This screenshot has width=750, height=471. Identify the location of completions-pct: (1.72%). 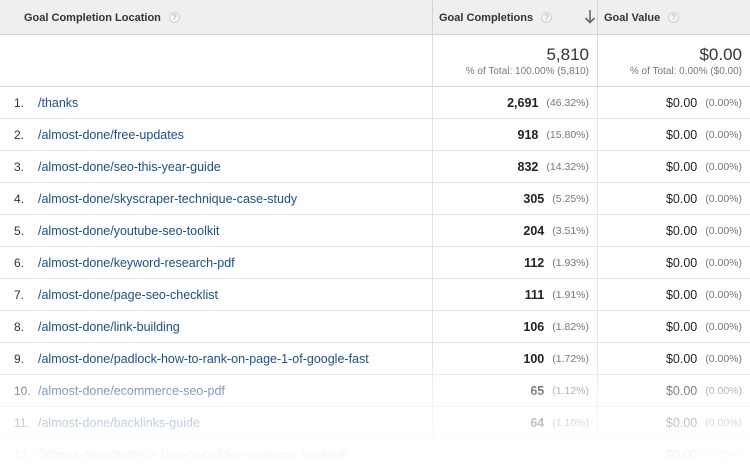
(570, 359).